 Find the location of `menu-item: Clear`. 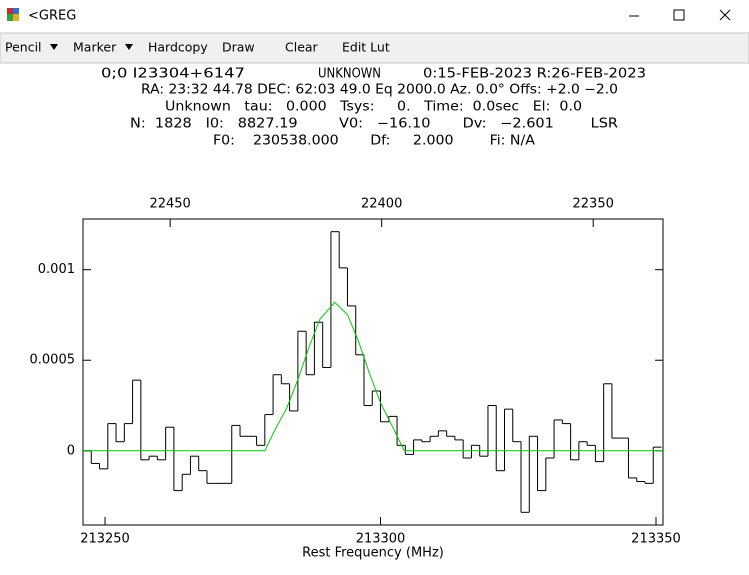

menu-item: Clear is located at coordinates (302, 47).